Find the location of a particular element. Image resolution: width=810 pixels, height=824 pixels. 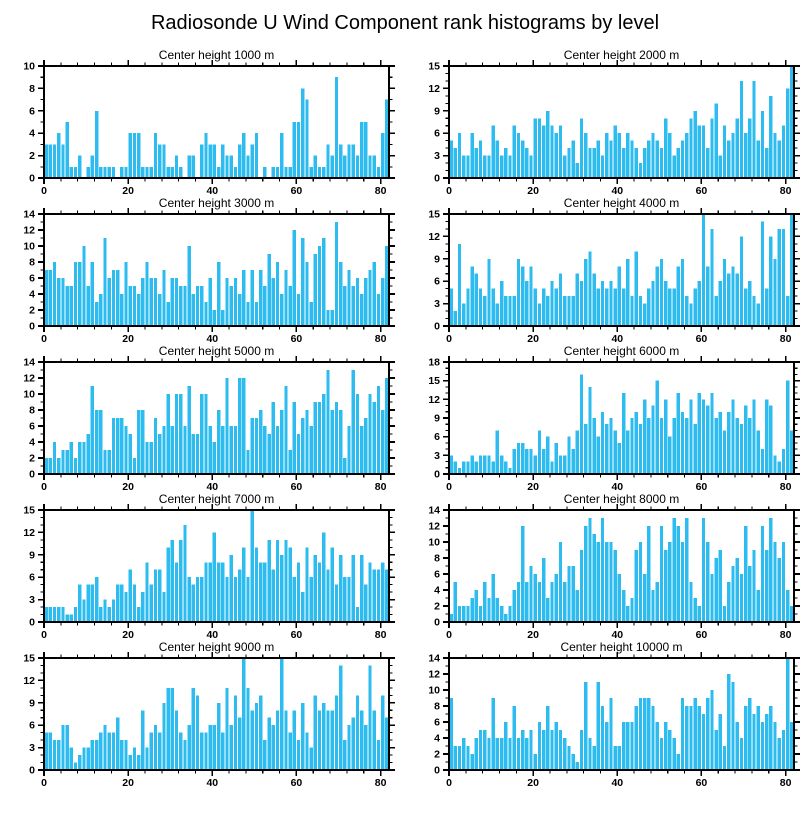

y-tick-label: 6 is located at coordinates (437, 282).